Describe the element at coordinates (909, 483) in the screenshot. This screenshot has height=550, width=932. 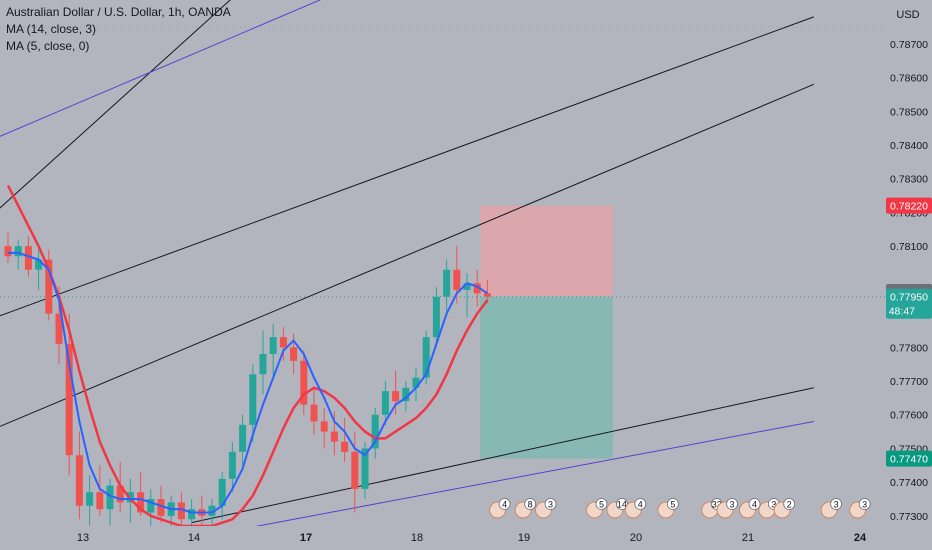
I see `y-tick-label: 0.77400` at that location.